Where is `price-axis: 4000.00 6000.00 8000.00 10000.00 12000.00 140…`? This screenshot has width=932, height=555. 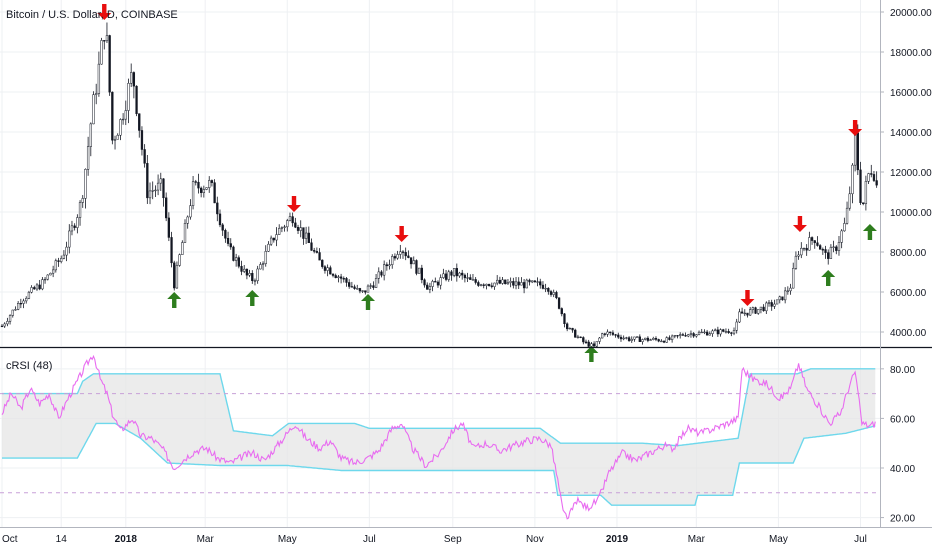 price-axis: 4000.00 6000.00 8000.00 10000.00 12000.00 140… is located at coordinates (906, 173).